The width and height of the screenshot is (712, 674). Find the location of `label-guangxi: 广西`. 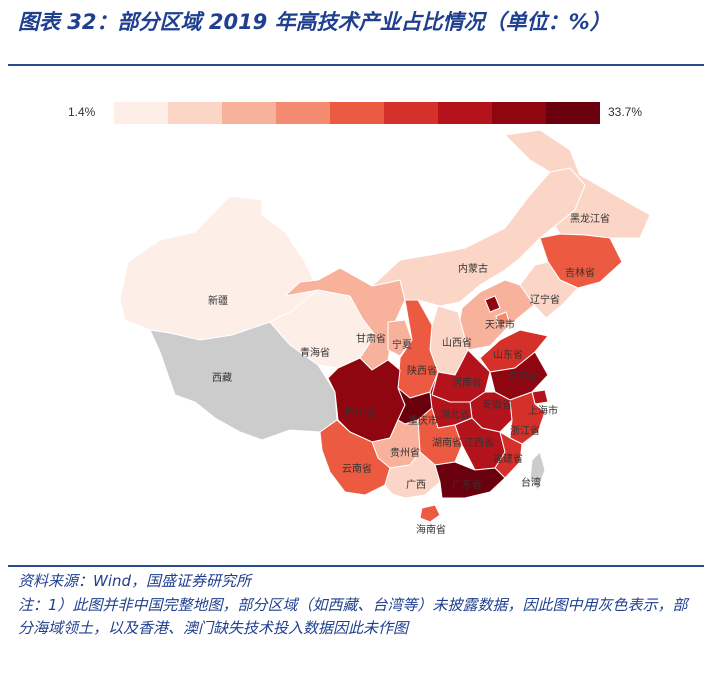

label-guangxi: 广西 is located at coordinates (416, 485).